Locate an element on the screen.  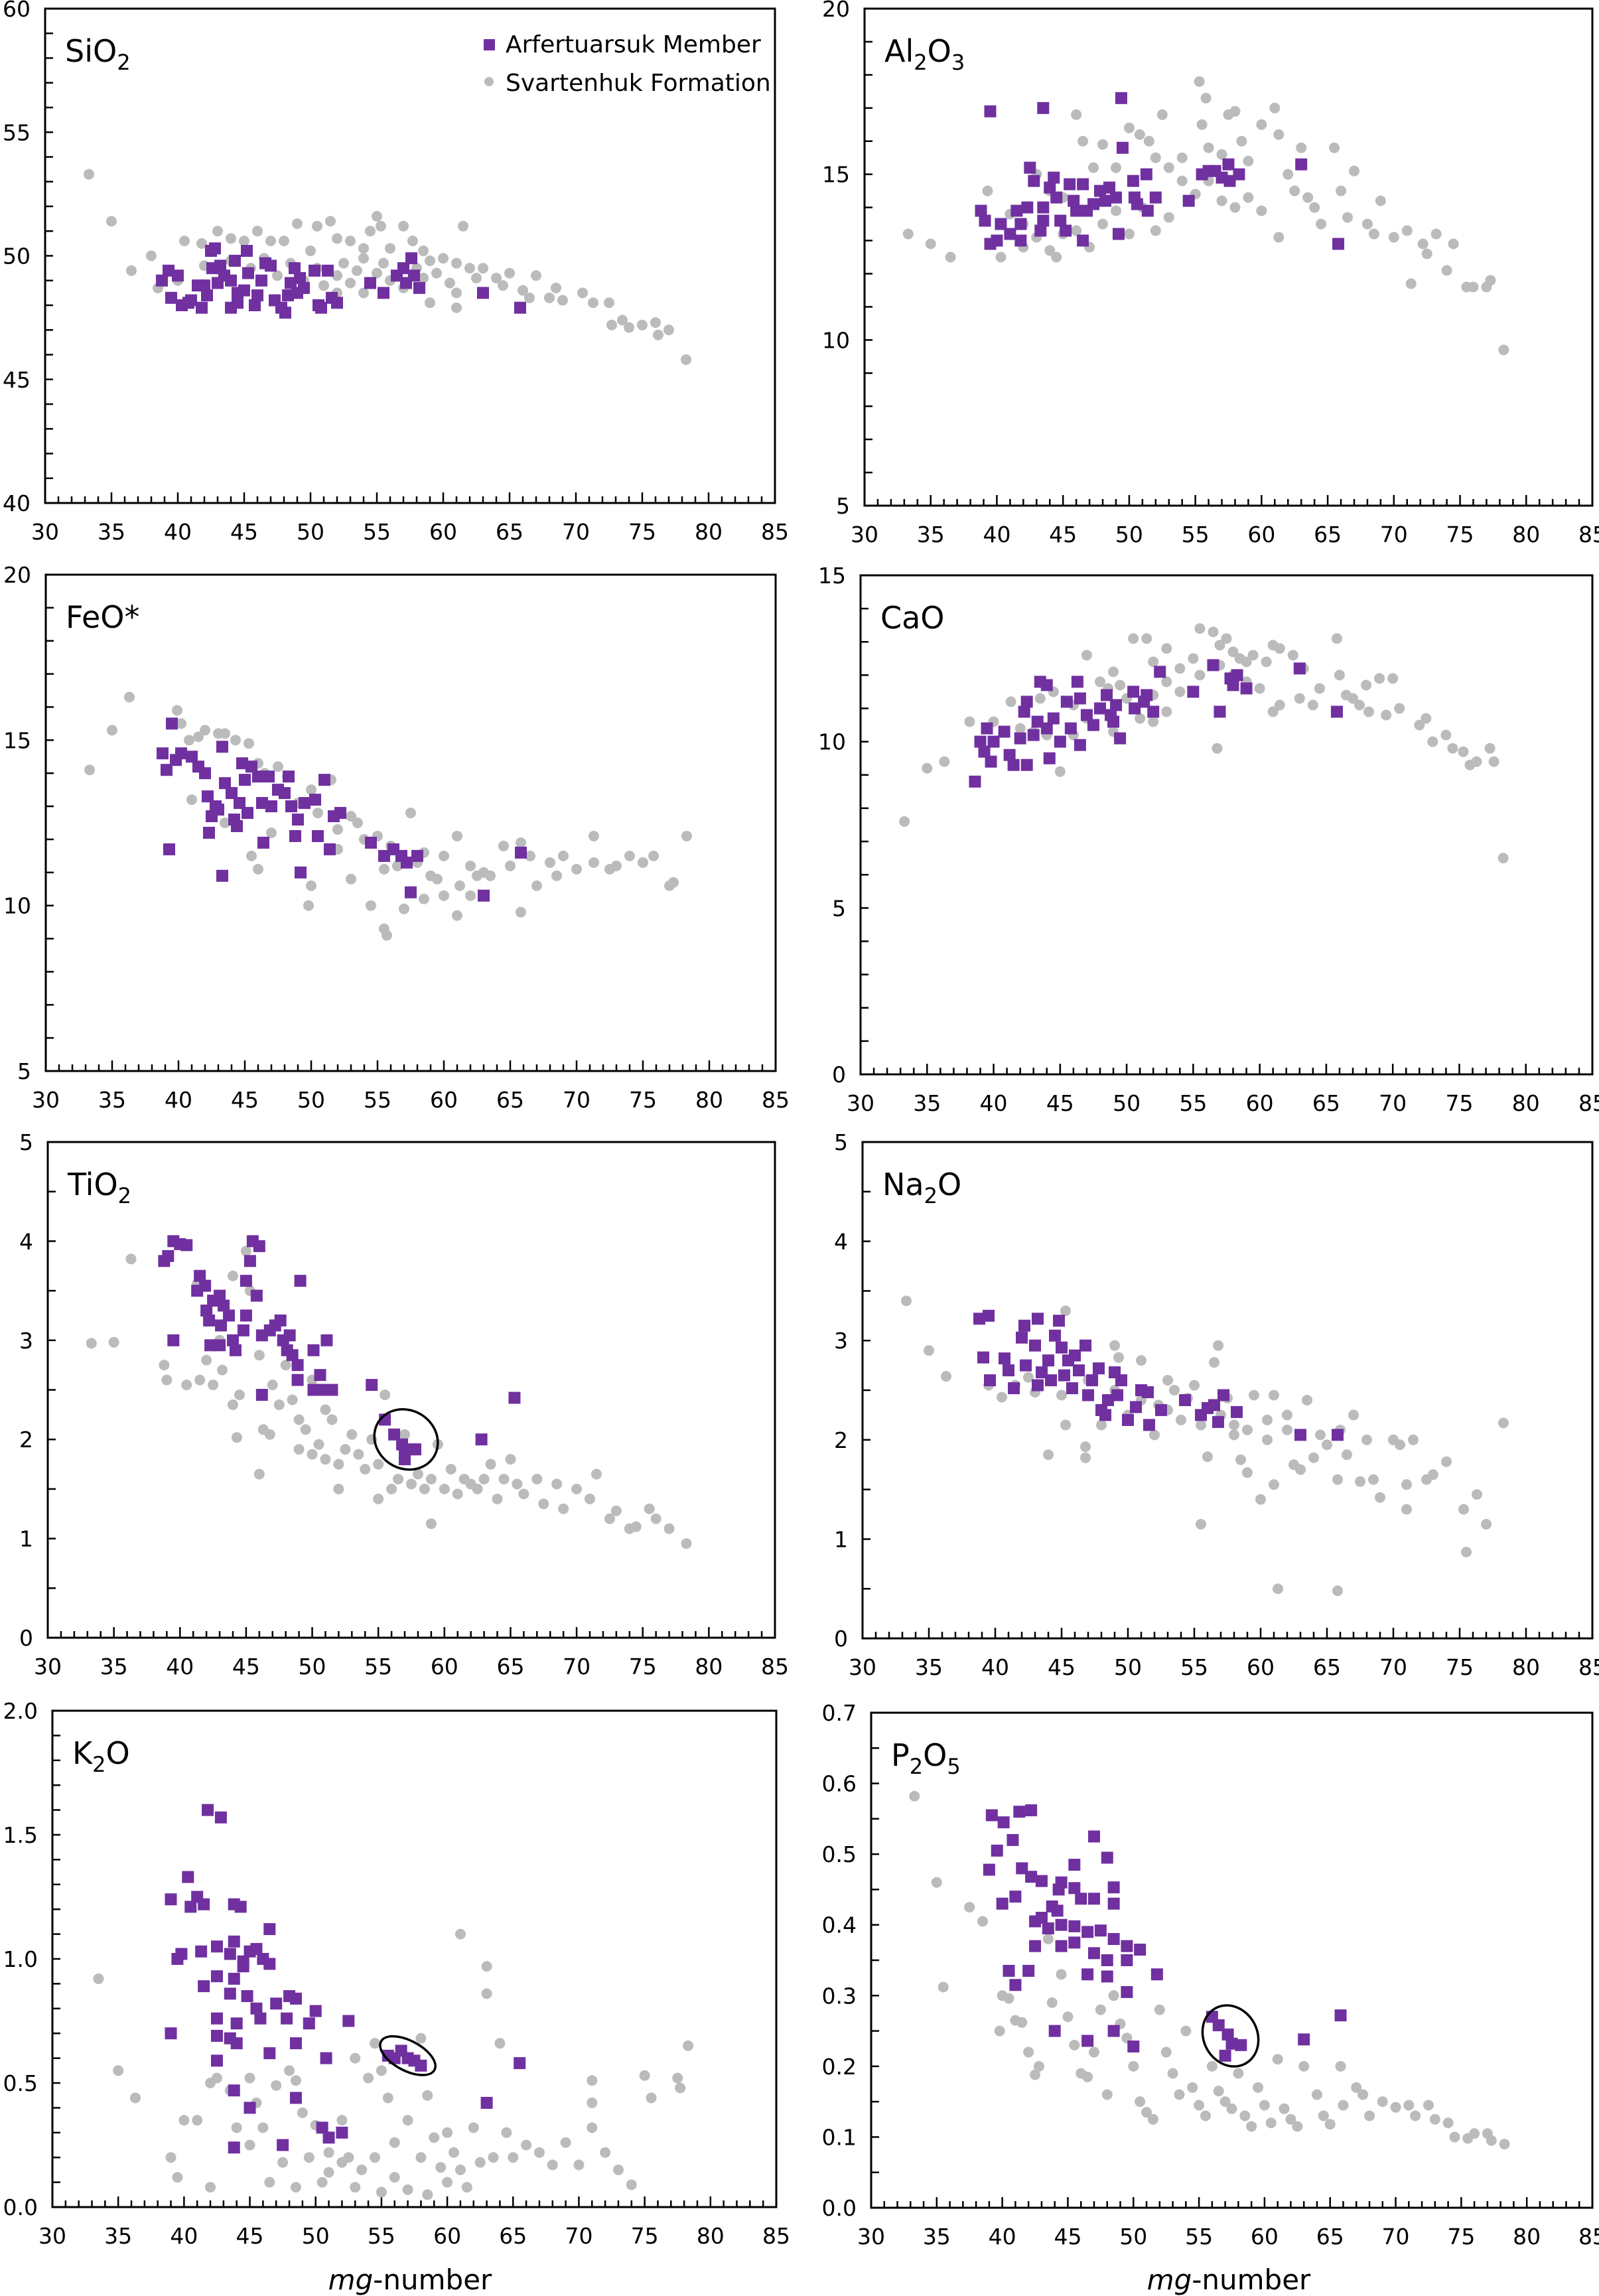
x-tick-label: 50 is located at coordinates (1133, 2237).